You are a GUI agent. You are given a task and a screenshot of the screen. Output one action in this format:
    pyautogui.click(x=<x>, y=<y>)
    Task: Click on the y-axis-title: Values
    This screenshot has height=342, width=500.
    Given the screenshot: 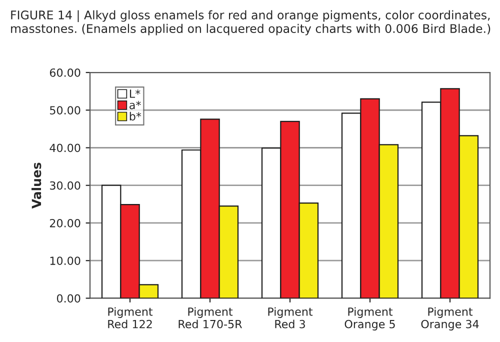 What is the action you would take?
    pyautogui.click(x=37, y=185)
    